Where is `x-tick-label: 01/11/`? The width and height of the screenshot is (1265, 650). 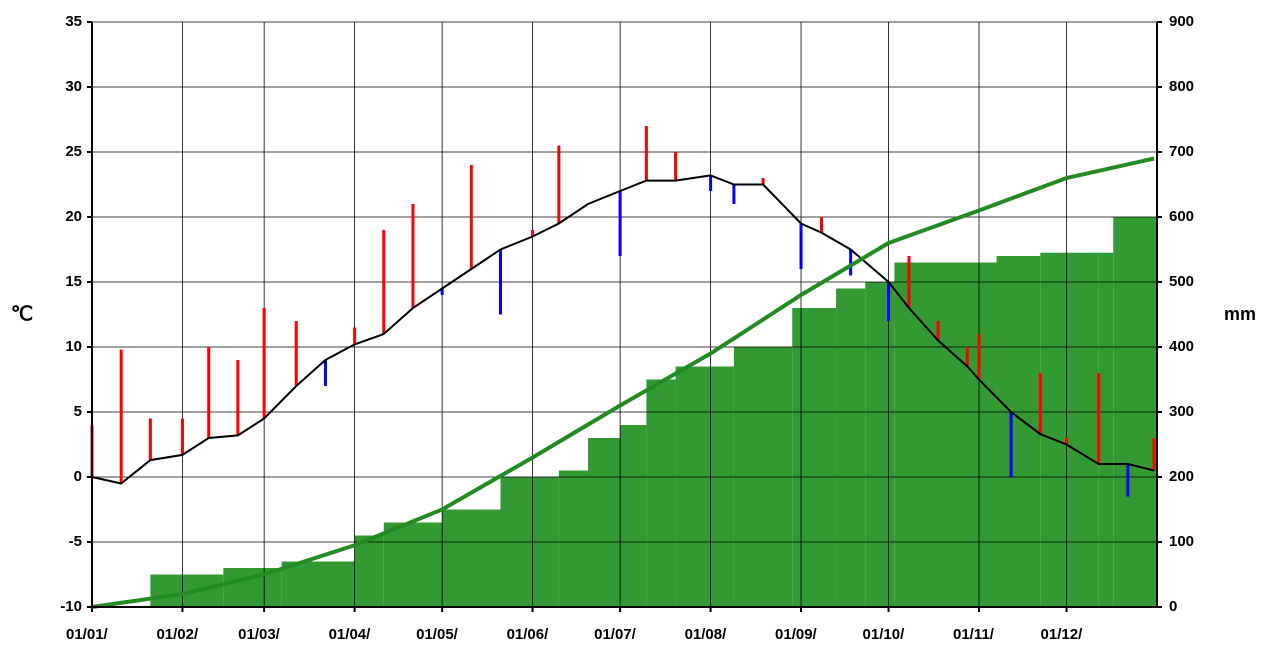 x-tick-label: 01/11/ is located at coordinates (974, 634).